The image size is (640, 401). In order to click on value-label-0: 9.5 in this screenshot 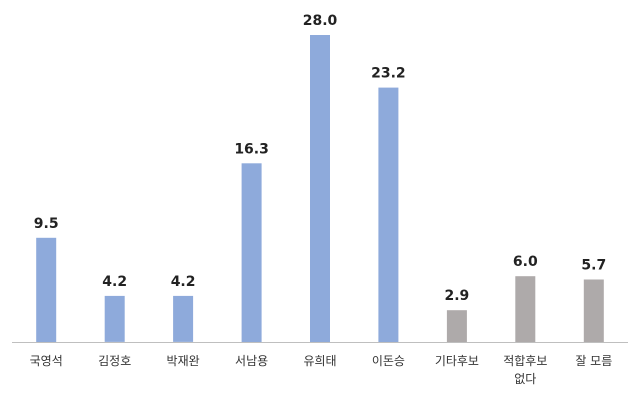, I will do `click(46, 224)`.